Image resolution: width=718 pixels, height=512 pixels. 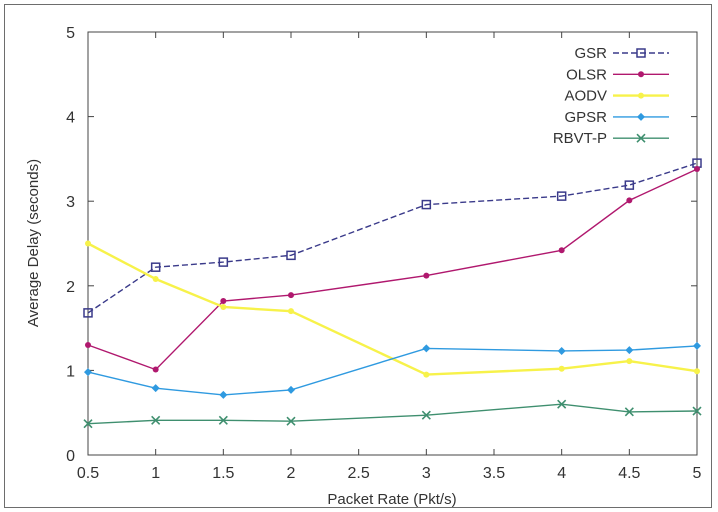 I want to click on x-tick-label: 4.5, so click(x=629, y=473).